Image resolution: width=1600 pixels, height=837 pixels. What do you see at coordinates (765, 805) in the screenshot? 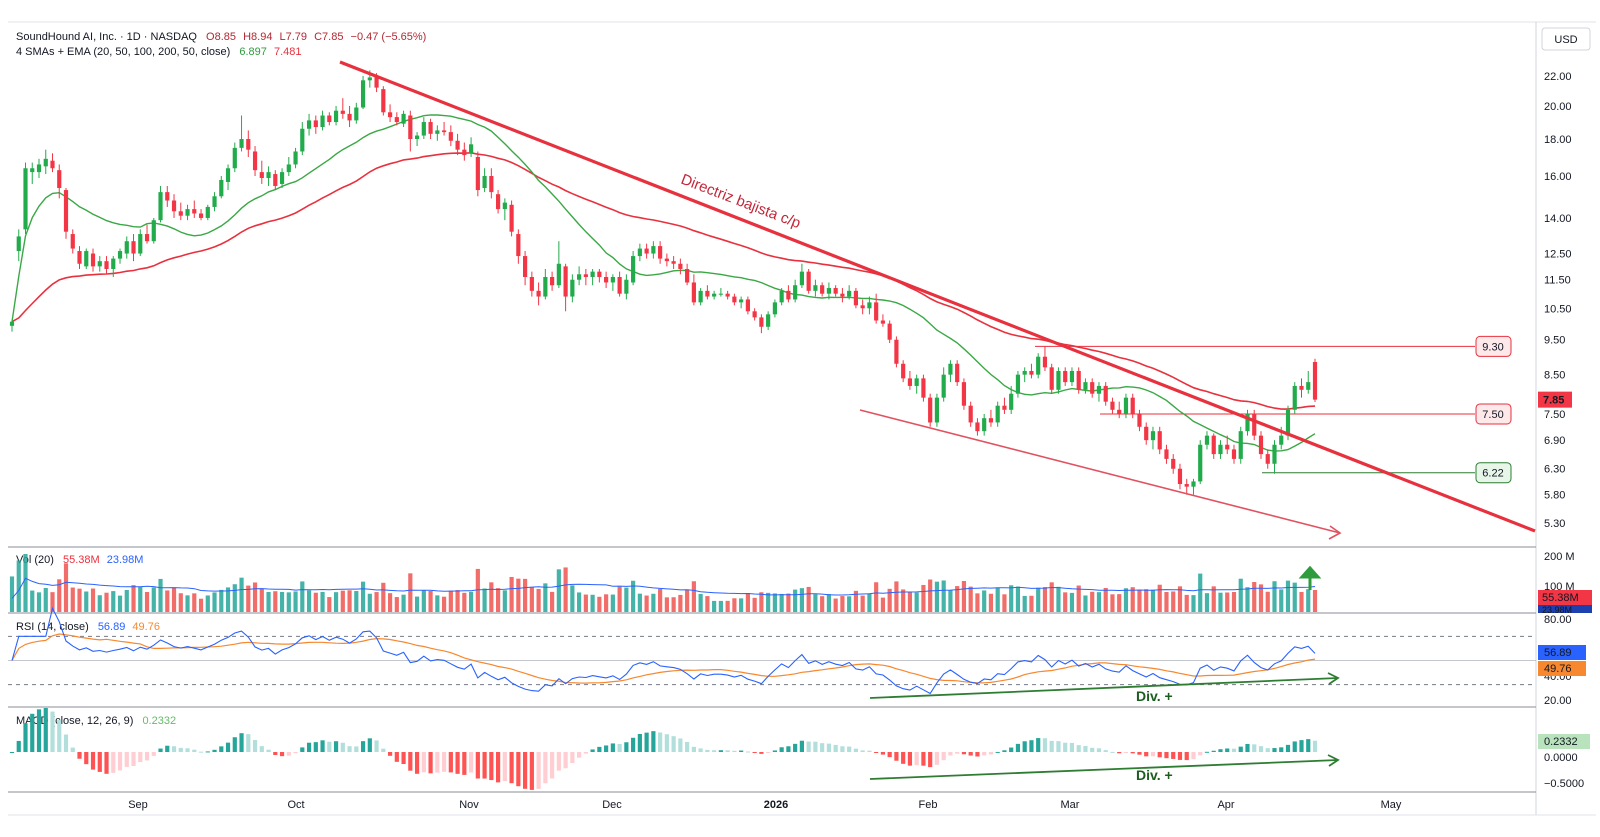
I see `time-axis: Sep Oct Nov Dec 2026 Feb Mar Apr May` at bounding box center [765, 805].